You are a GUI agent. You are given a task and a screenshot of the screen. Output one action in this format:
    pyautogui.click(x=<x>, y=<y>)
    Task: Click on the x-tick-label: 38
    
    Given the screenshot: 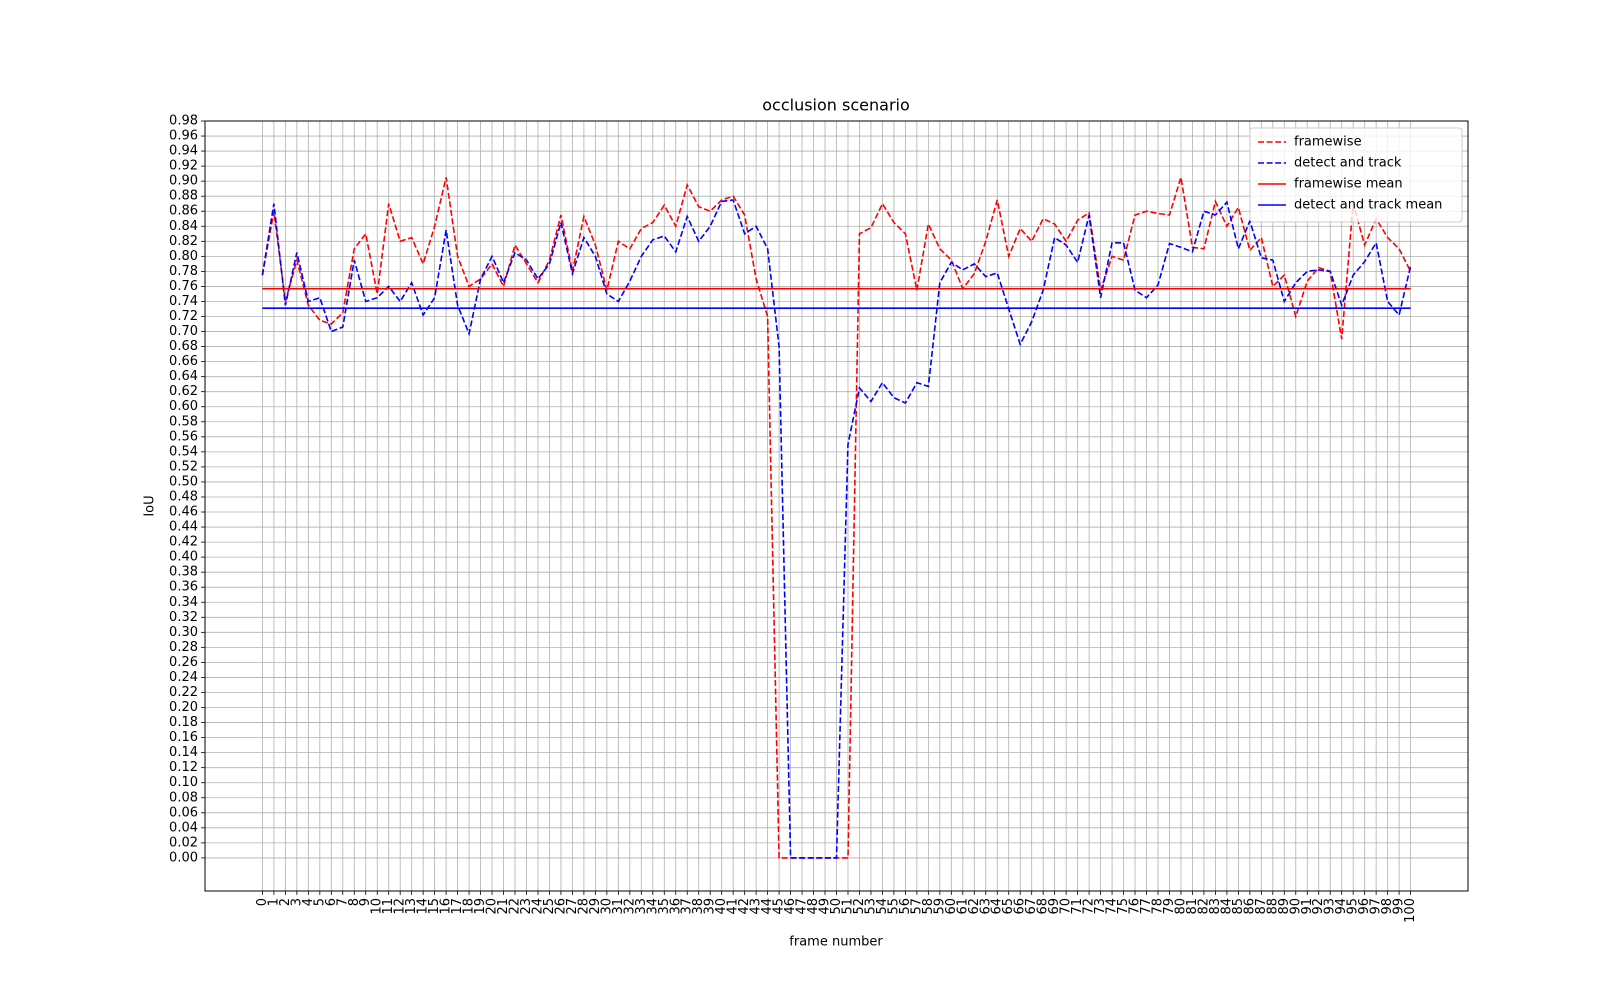 What is the action you would take?
    pyautogui.click(x=698, y=906)
    